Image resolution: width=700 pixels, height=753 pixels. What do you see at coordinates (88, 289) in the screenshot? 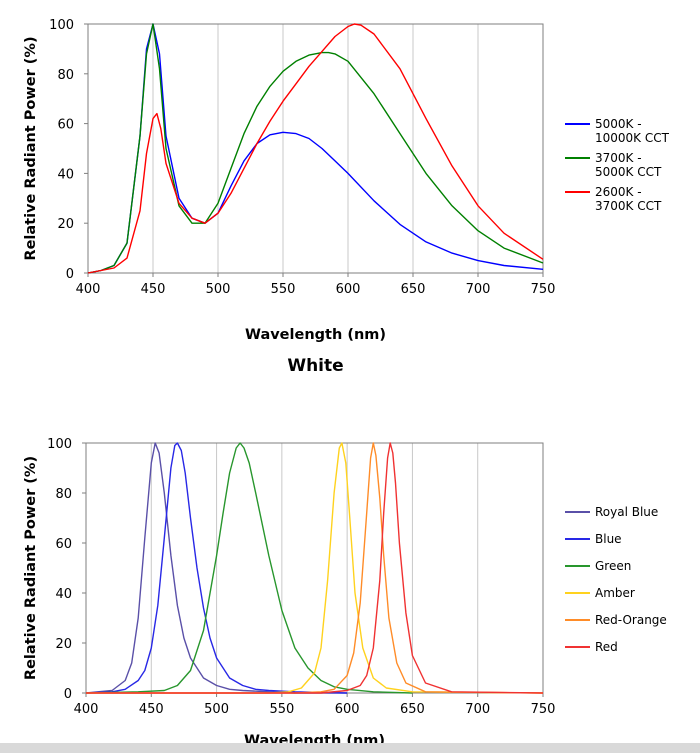
I see `chart1-x-tick-label: 400` at bounding box center [88, 289].